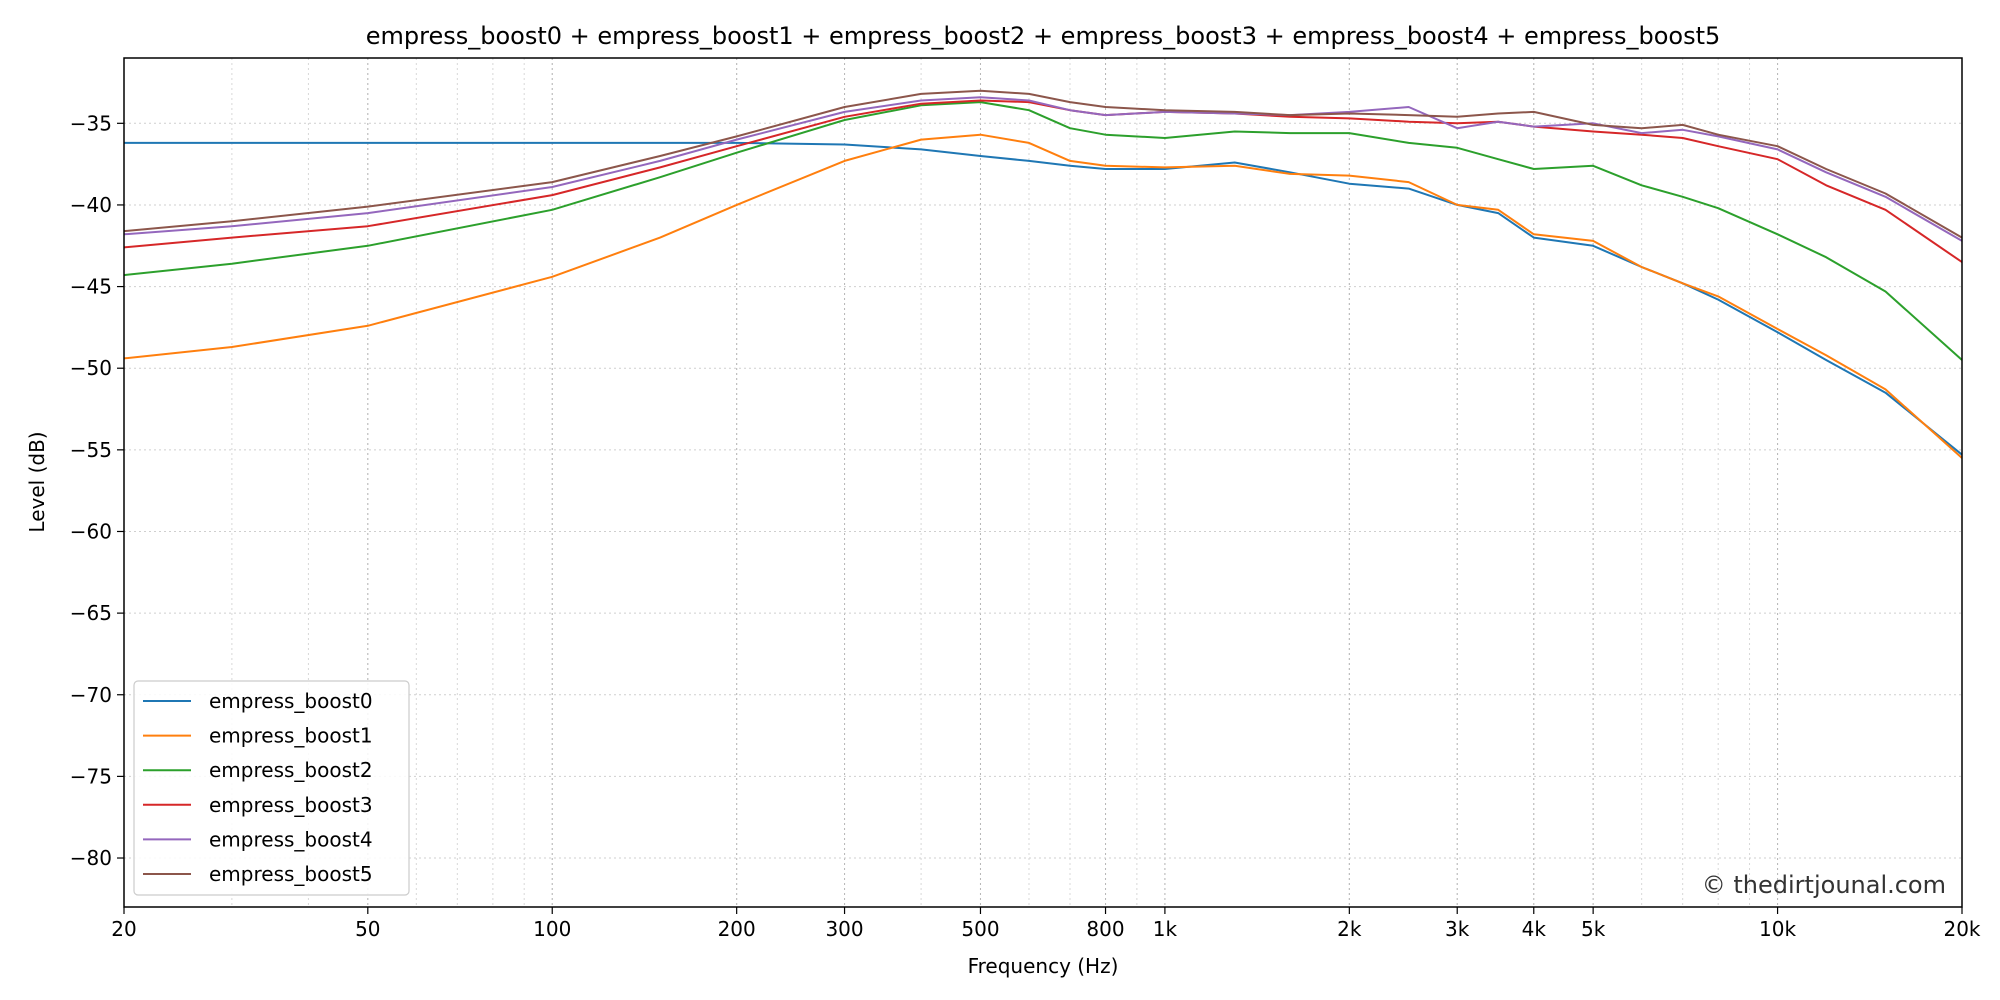 Image resolution: width=2000 pixels, height=1000 pixels. I want to click on legend-label: empress_boost5, so click(291, 874).